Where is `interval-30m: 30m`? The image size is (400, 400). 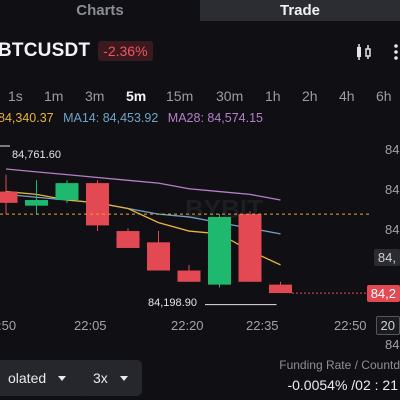
interval-30m: 30m is located at coordinates (230, 96).